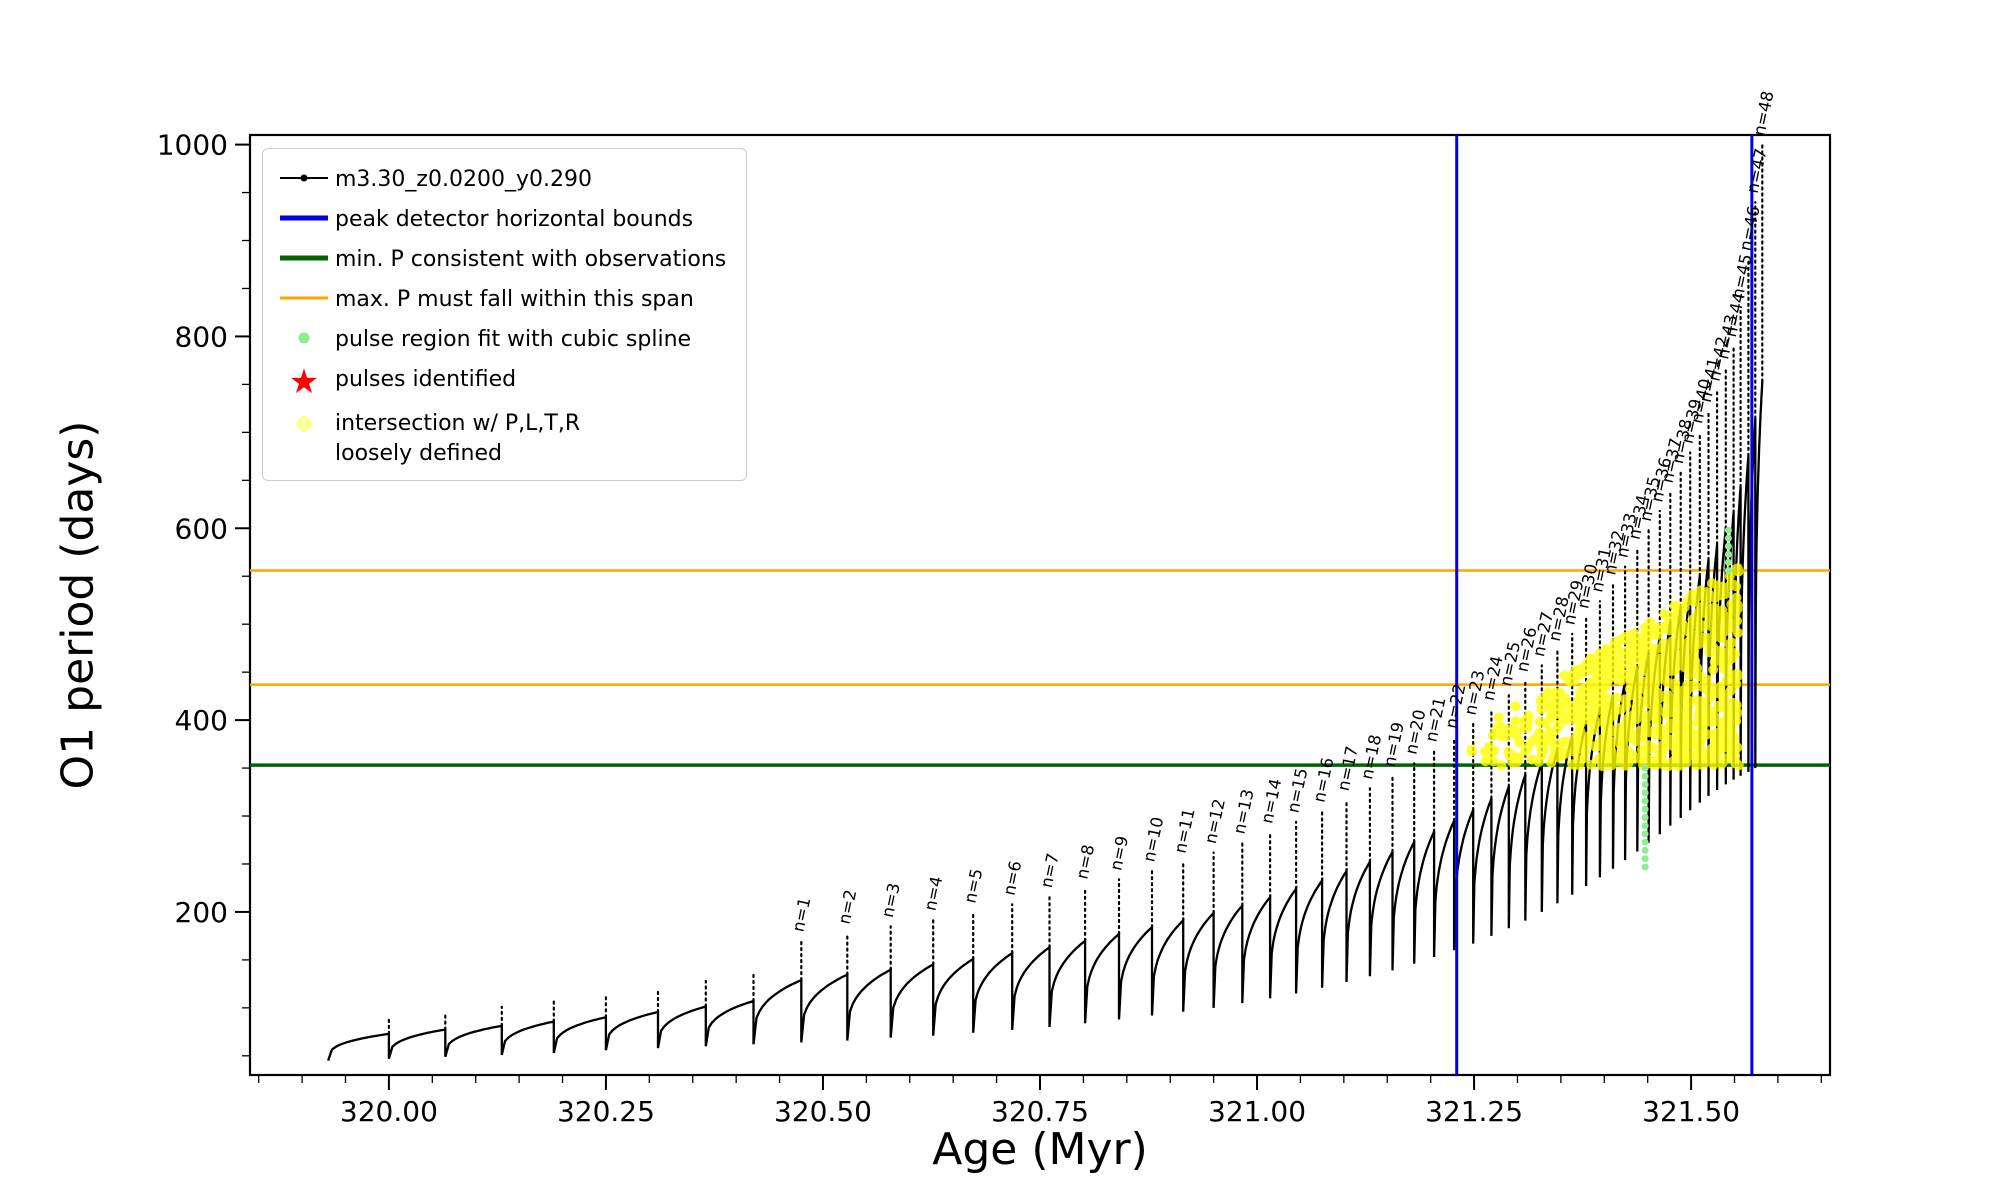  What do you see at coordinates (513, 339) in the screenshot?
I see `legend-entry-label: pulse region fit with cubic spline` at bounding box center [513, 339].